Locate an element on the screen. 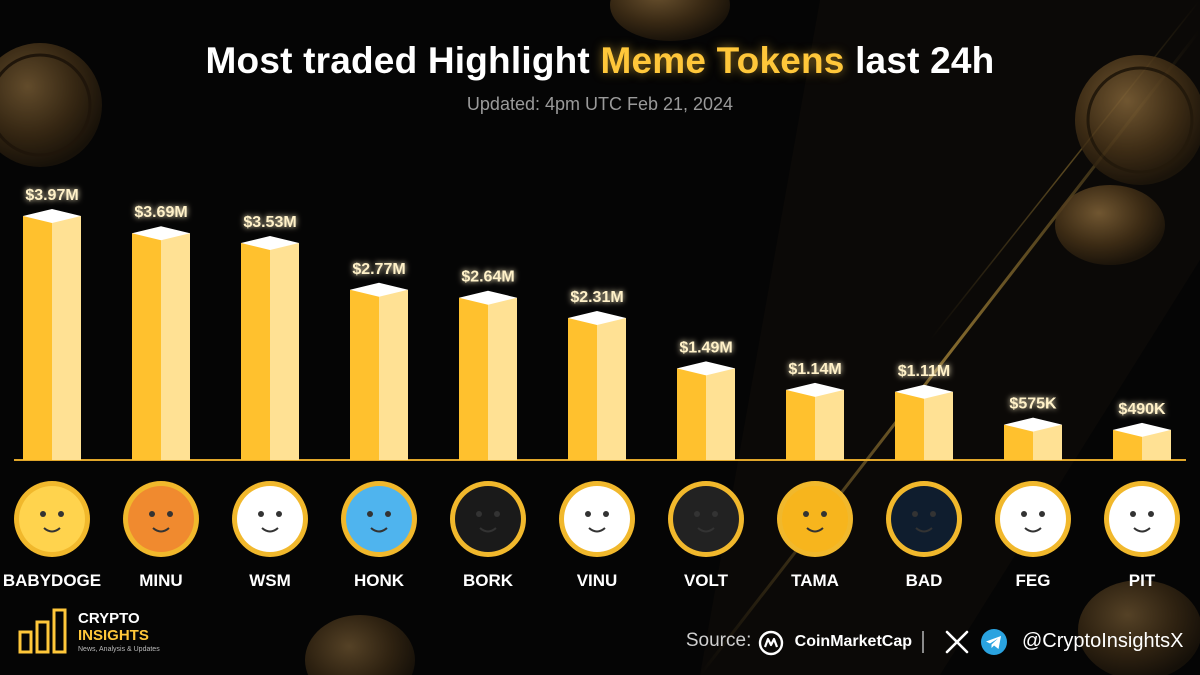 The width and height of the screenshot is (1200, 675). bar-value-label: $490K is located at coordinates (1142, 409).